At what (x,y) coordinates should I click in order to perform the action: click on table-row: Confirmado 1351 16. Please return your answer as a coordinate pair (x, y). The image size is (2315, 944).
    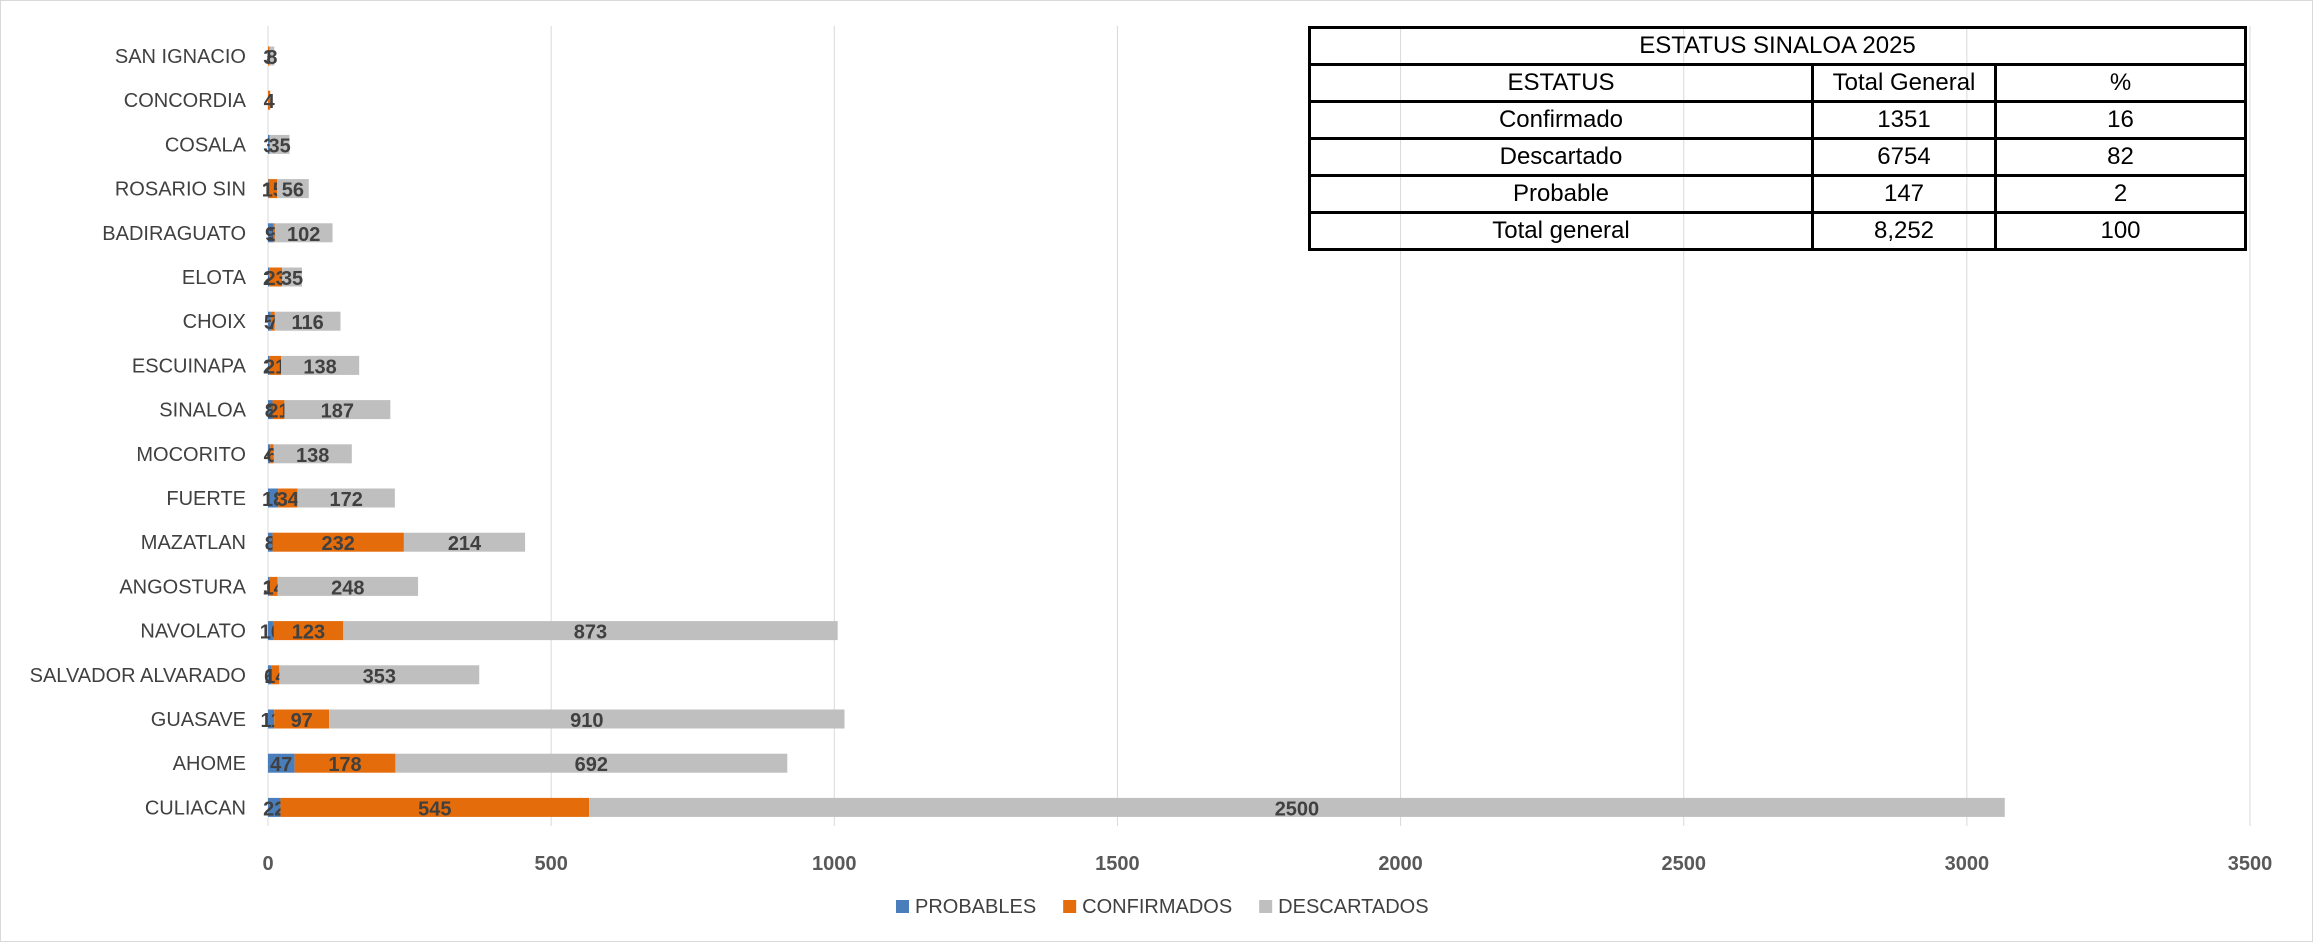
    Looking at the image, I should click on (1777, 120).